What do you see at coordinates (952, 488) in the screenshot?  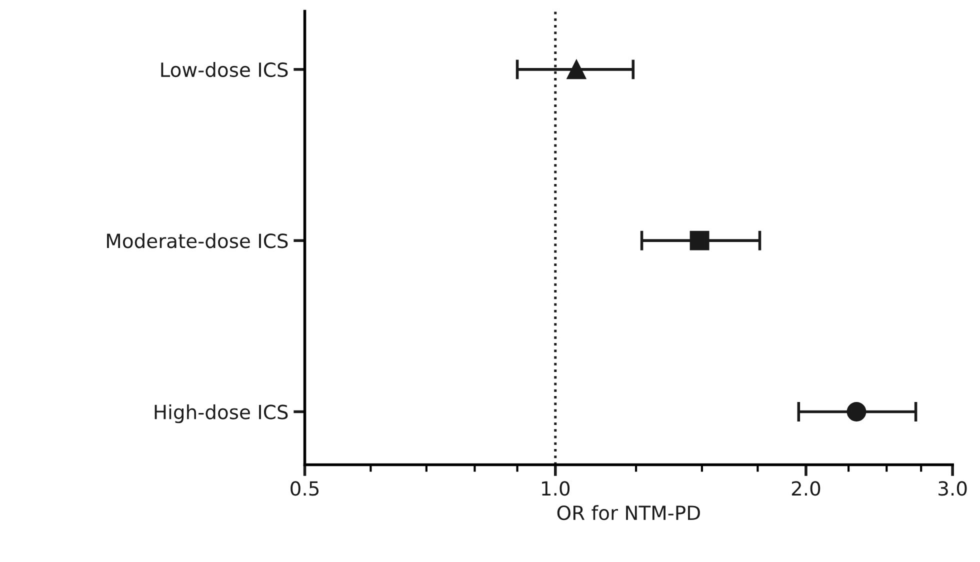 I see `x-tick-label: 3.0` at bounding box center [952, 488].